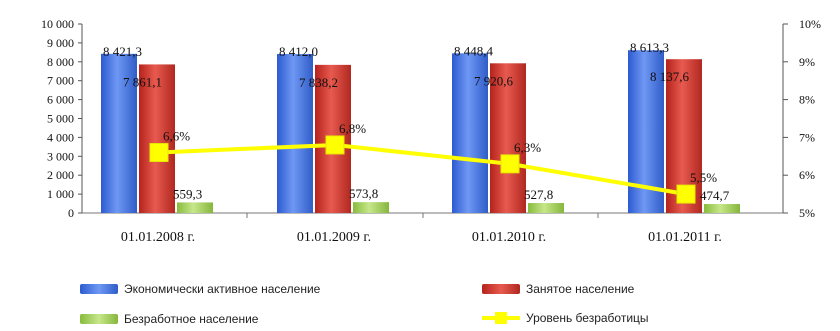 This screenshot has width=840, height=331. Describe the element at coordinates (334, 237) in the screenshot. I see `x-category-label: 01.01.2009 г.` at that location.